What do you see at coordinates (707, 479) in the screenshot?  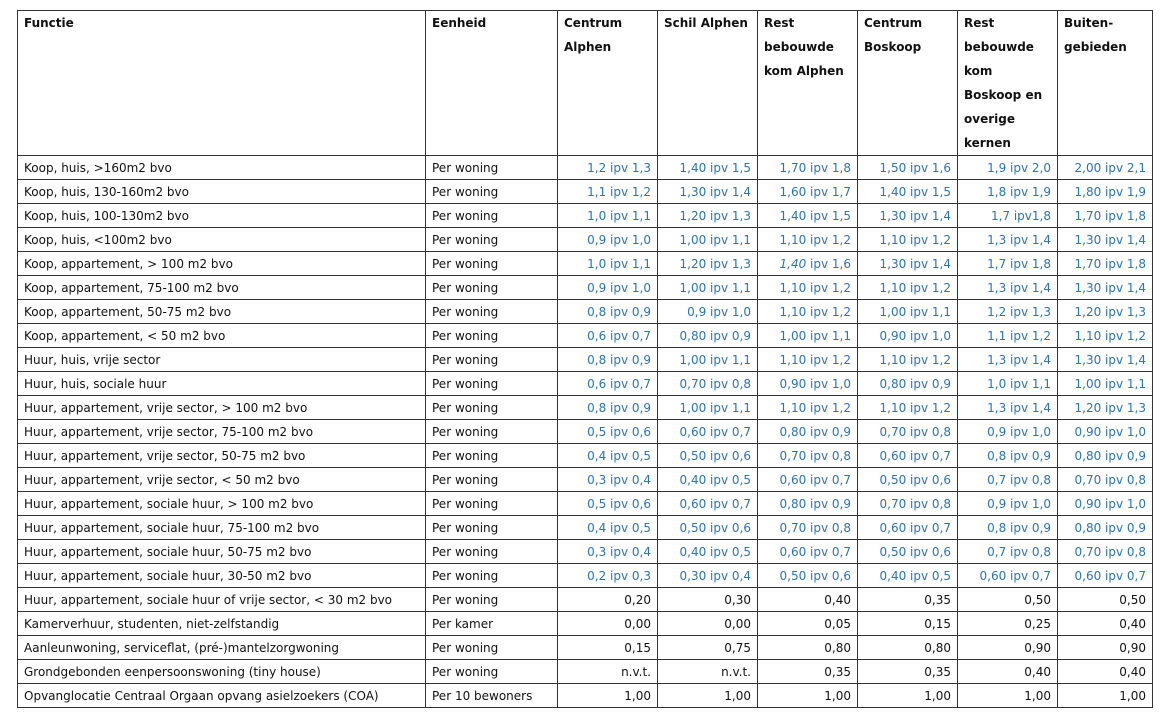 I see `value-cell: 0,40 ipv 0,5` at bounding box center [707, 479].